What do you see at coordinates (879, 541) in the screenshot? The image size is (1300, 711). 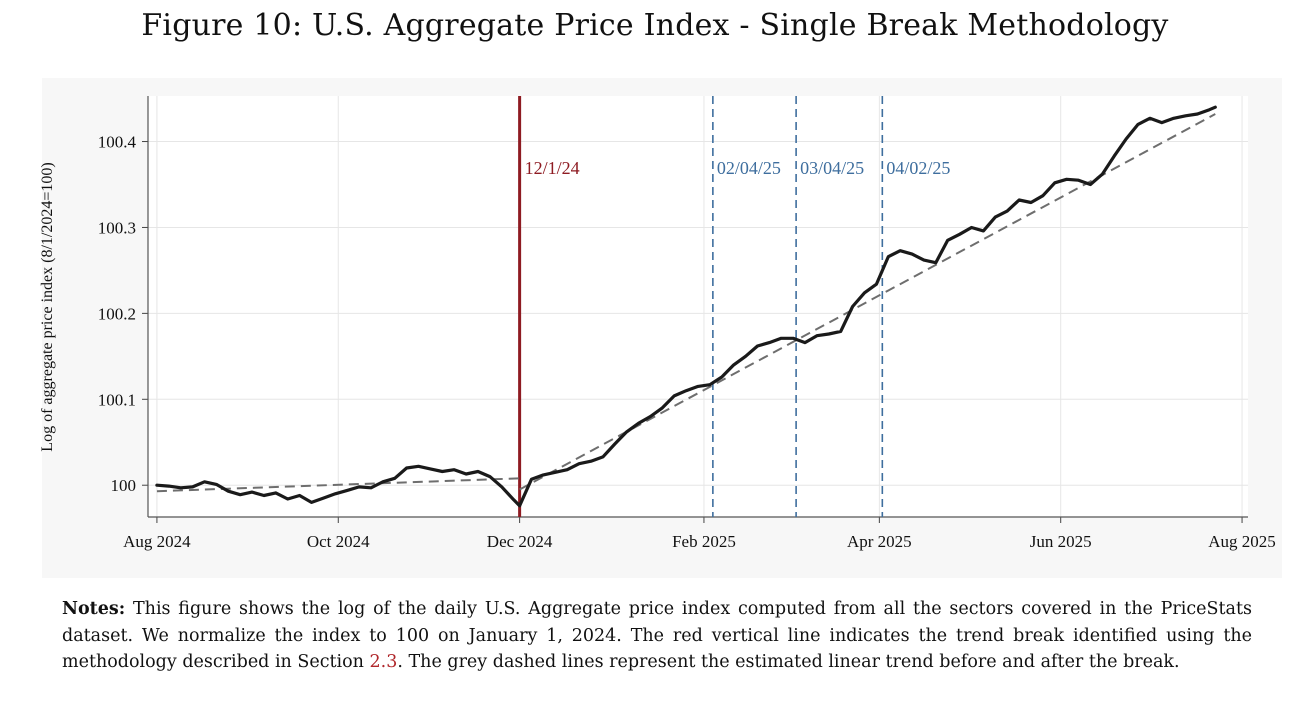 I see `x-tick-label: Apr 2025` at bounding box center [879, 541].